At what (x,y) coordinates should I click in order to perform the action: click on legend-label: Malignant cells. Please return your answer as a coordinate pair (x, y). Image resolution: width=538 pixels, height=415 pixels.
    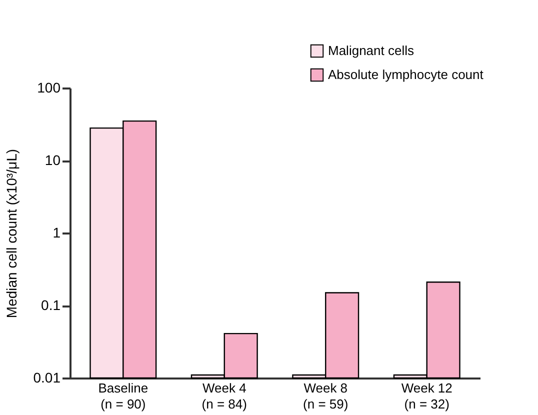
    Looking at the image, I should click on (371, 50).